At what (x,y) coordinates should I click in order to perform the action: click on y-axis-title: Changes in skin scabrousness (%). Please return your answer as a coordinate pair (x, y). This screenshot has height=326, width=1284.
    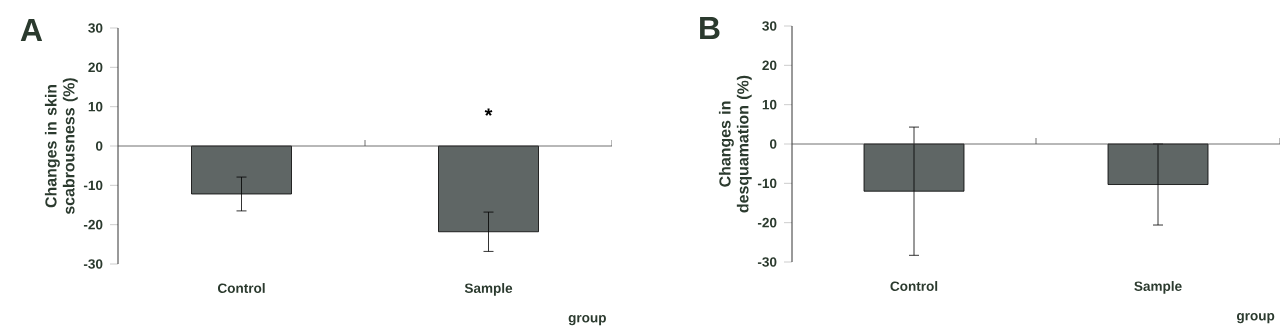
    Looking at the image, I should click on (61, 146).